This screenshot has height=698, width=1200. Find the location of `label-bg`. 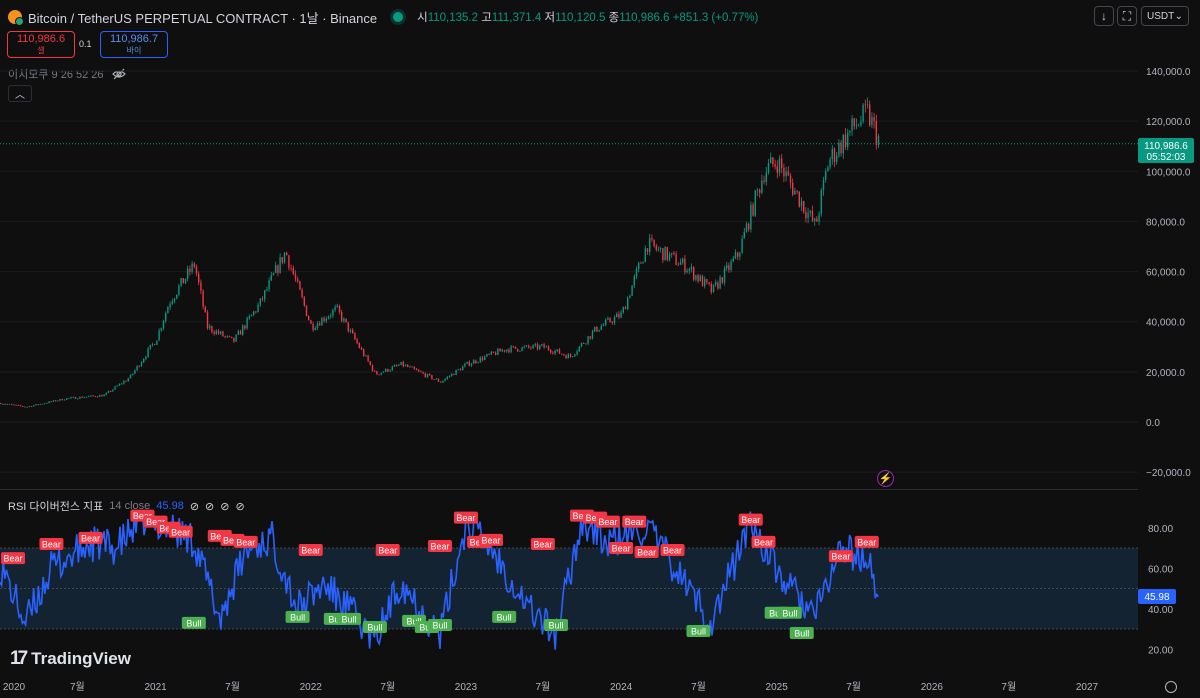

label-bg is located at coordinates (789, 612).